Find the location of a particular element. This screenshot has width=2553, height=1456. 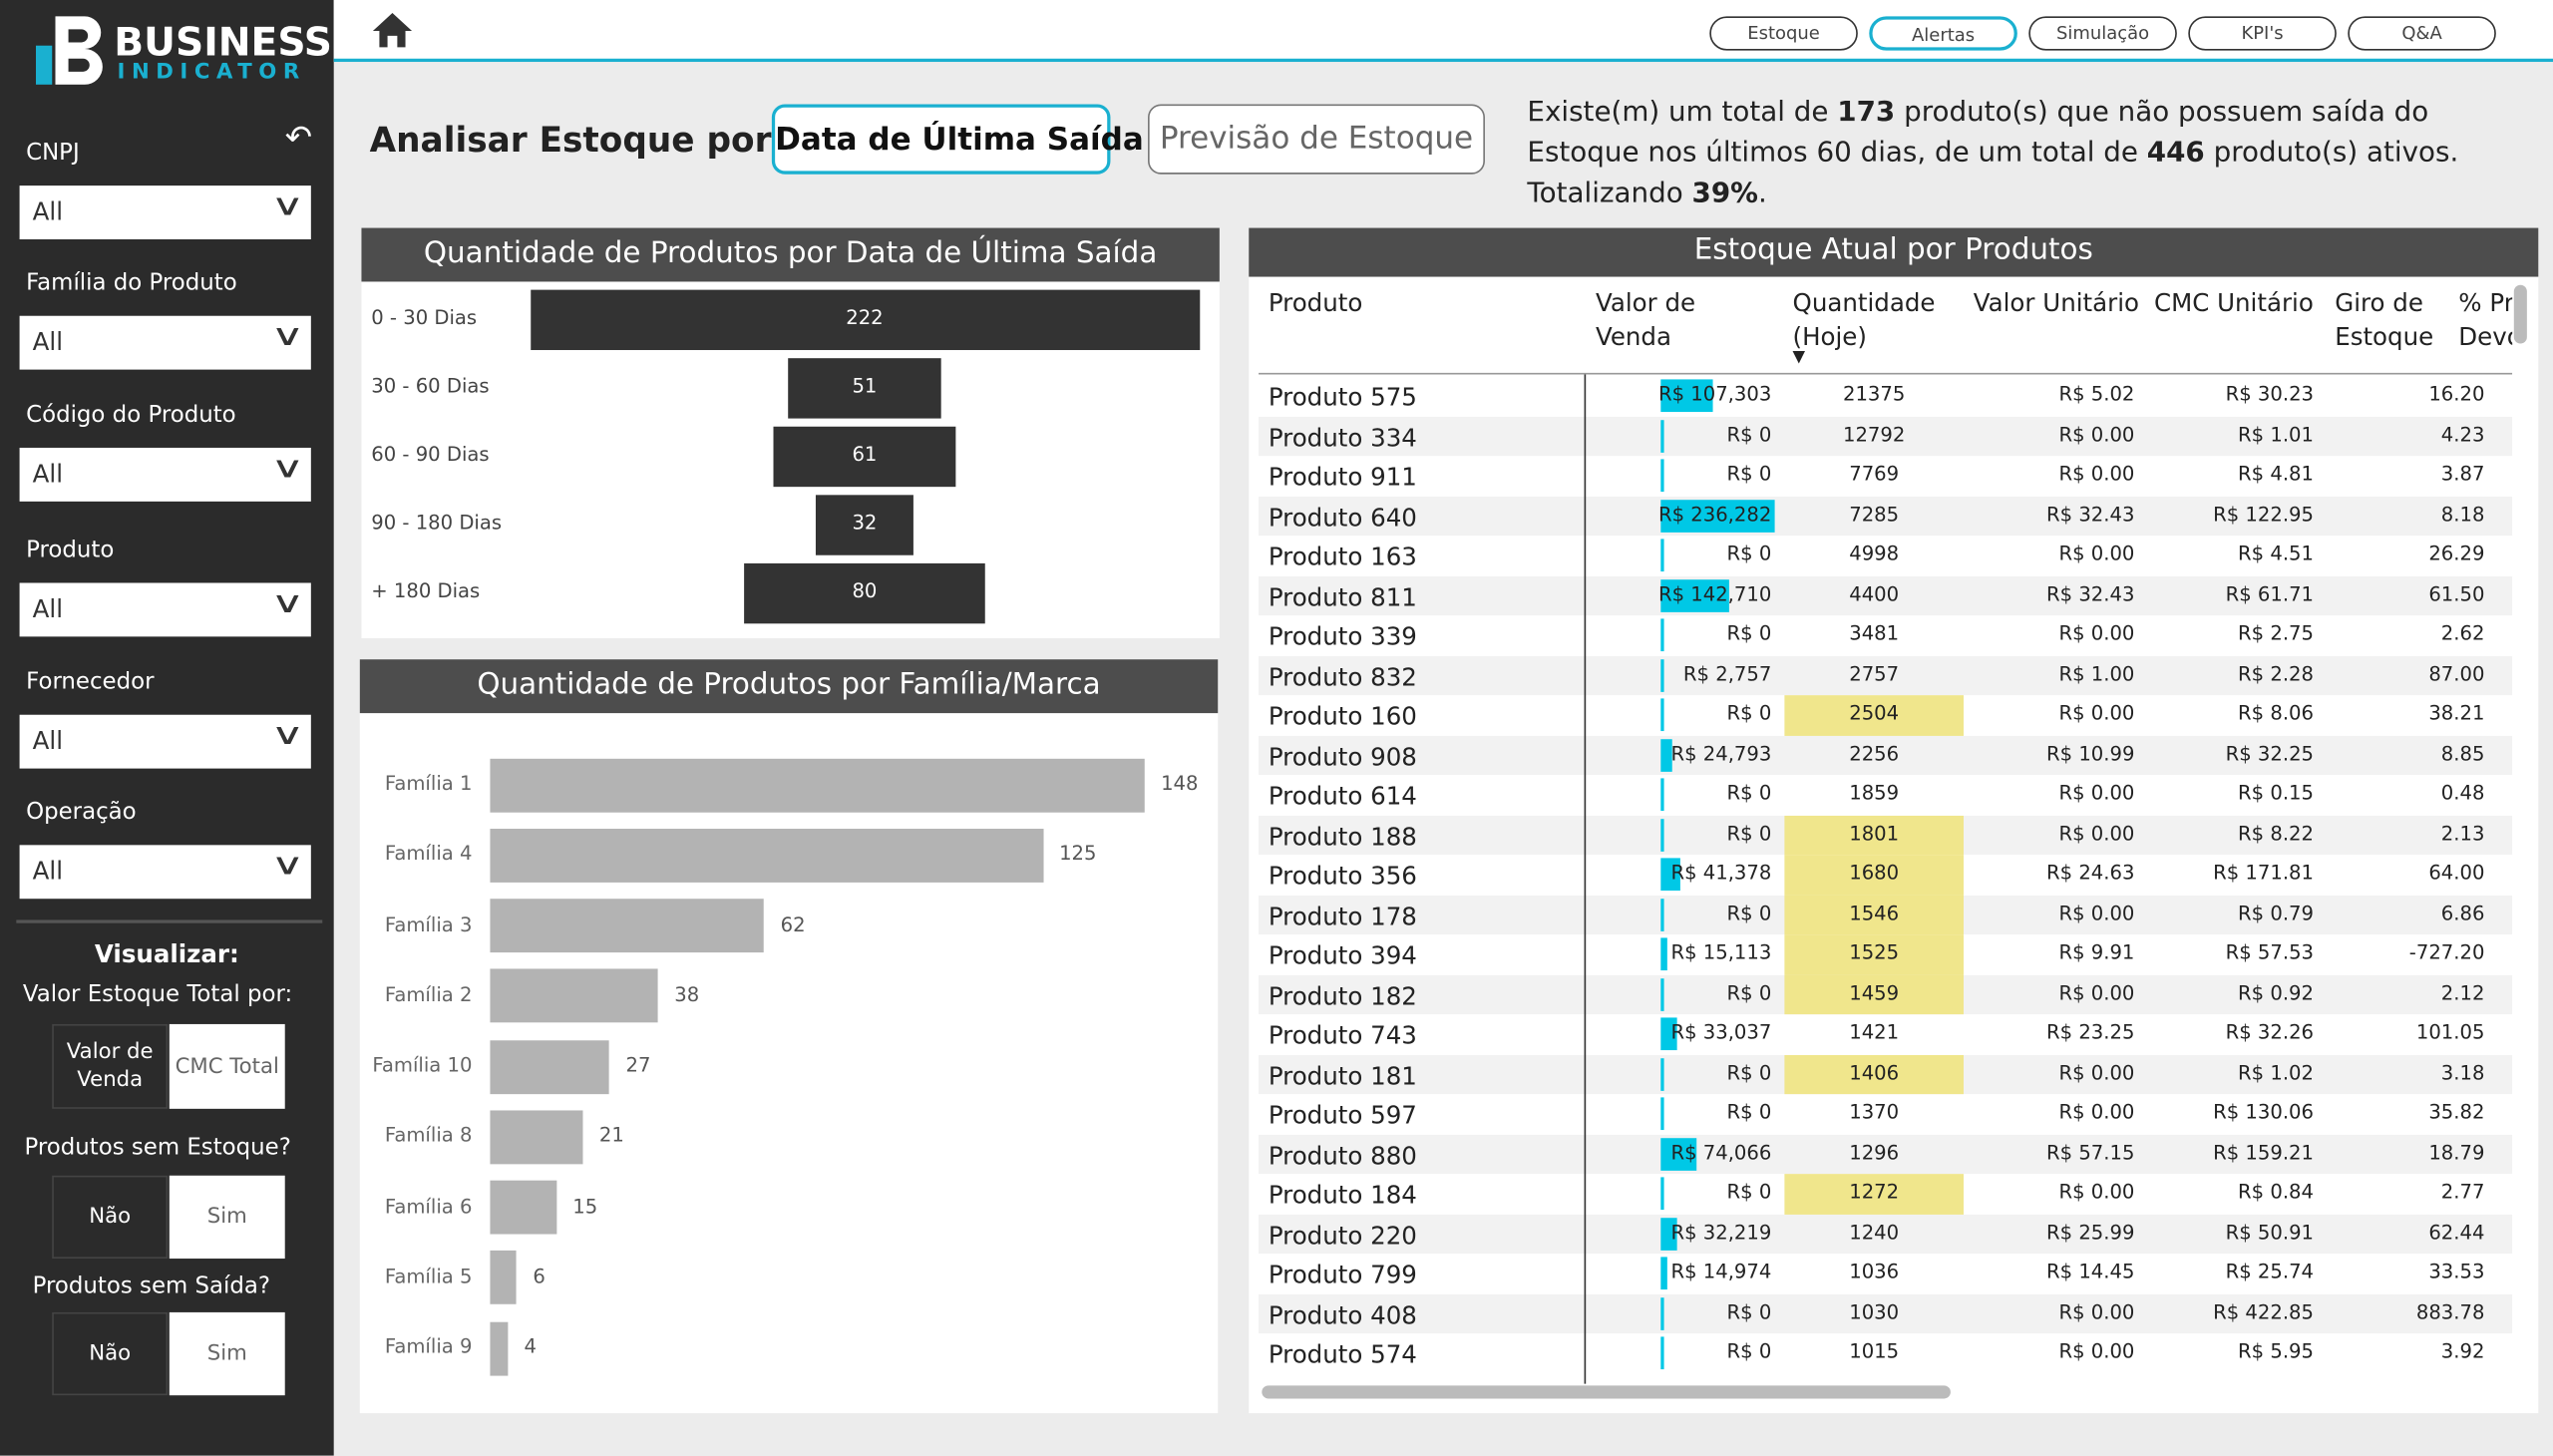

filter-label: Fornecedor is located at coordinates (91, 682).